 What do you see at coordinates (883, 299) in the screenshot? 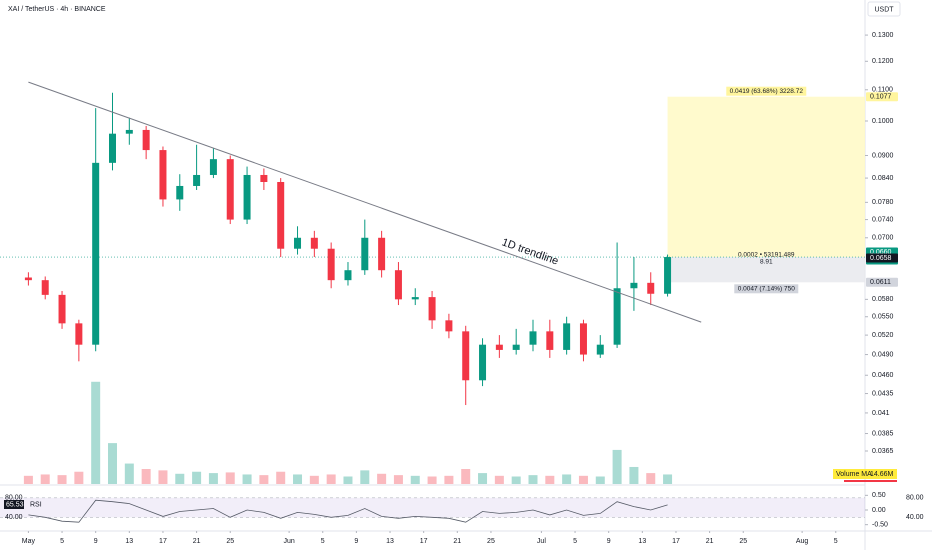
I see `y-tick-label: 0.0580` at bounding box center [883, 299].